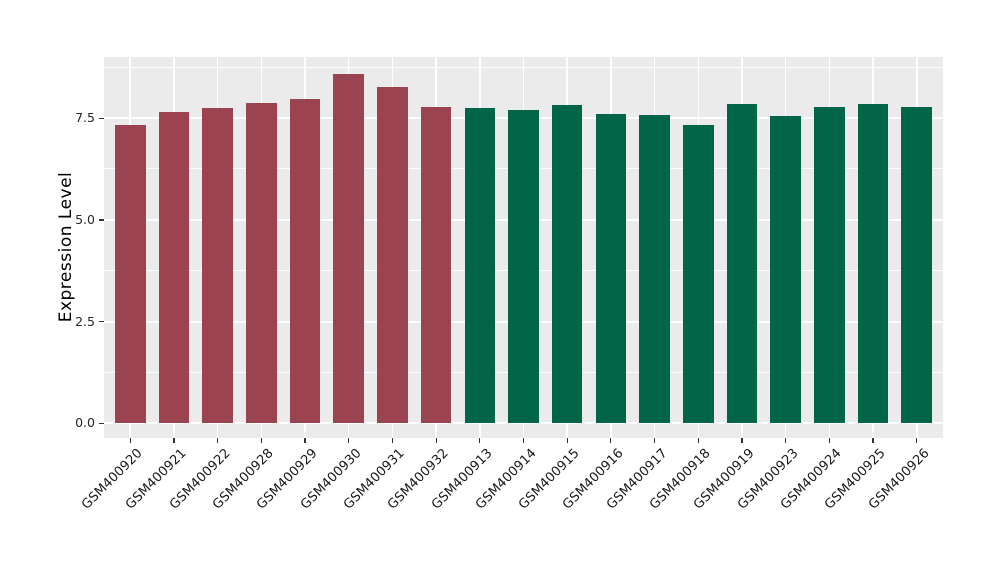  I want to click on bar-GSM400931, so click(392, 255).